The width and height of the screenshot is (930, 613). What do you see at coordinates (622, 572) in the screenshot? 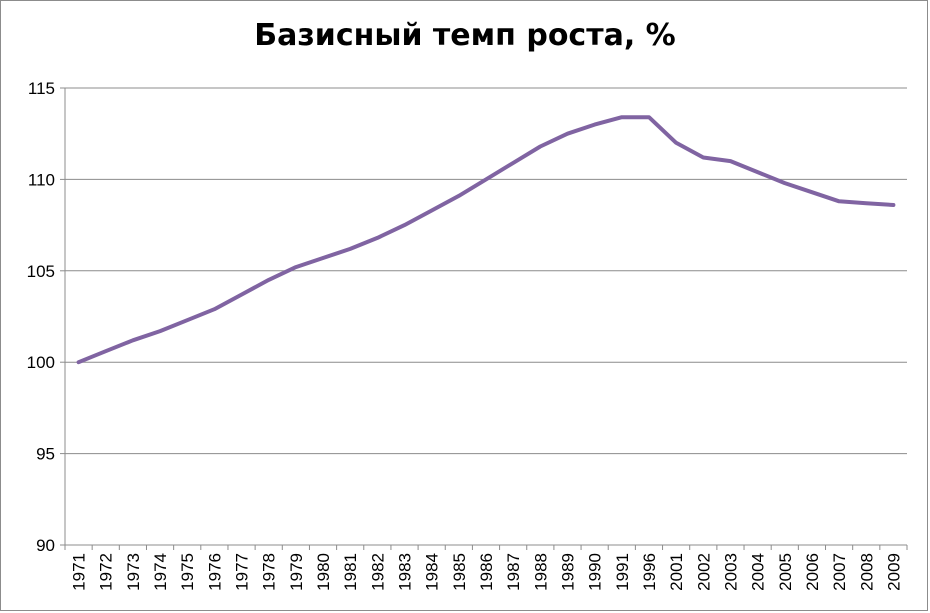
I see `x-tick-label: 1991` at bounding box center [622, 572].